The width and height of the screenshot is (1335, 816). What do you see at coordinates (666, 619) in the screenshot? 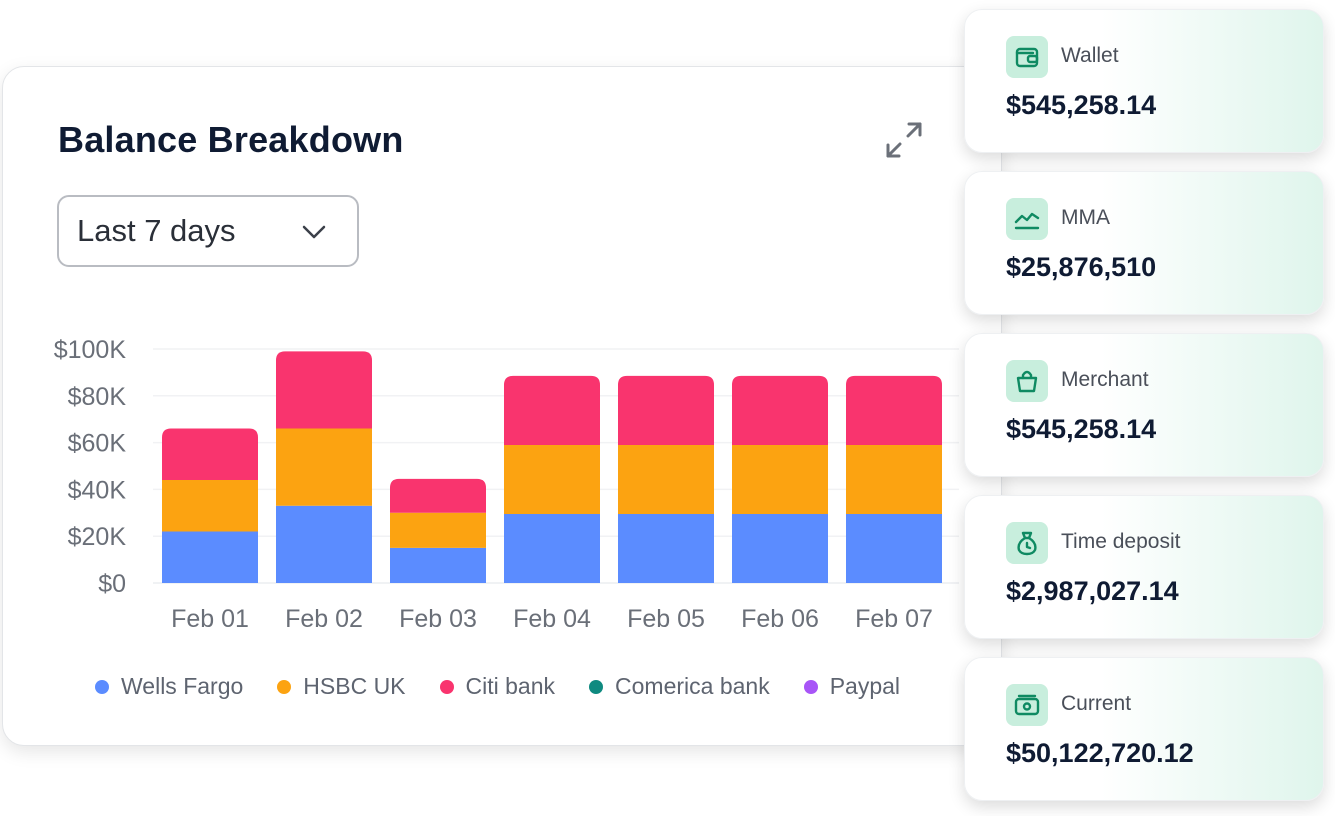
I see `x-tick-label: Feb 05` at bounding box center [666, 619].